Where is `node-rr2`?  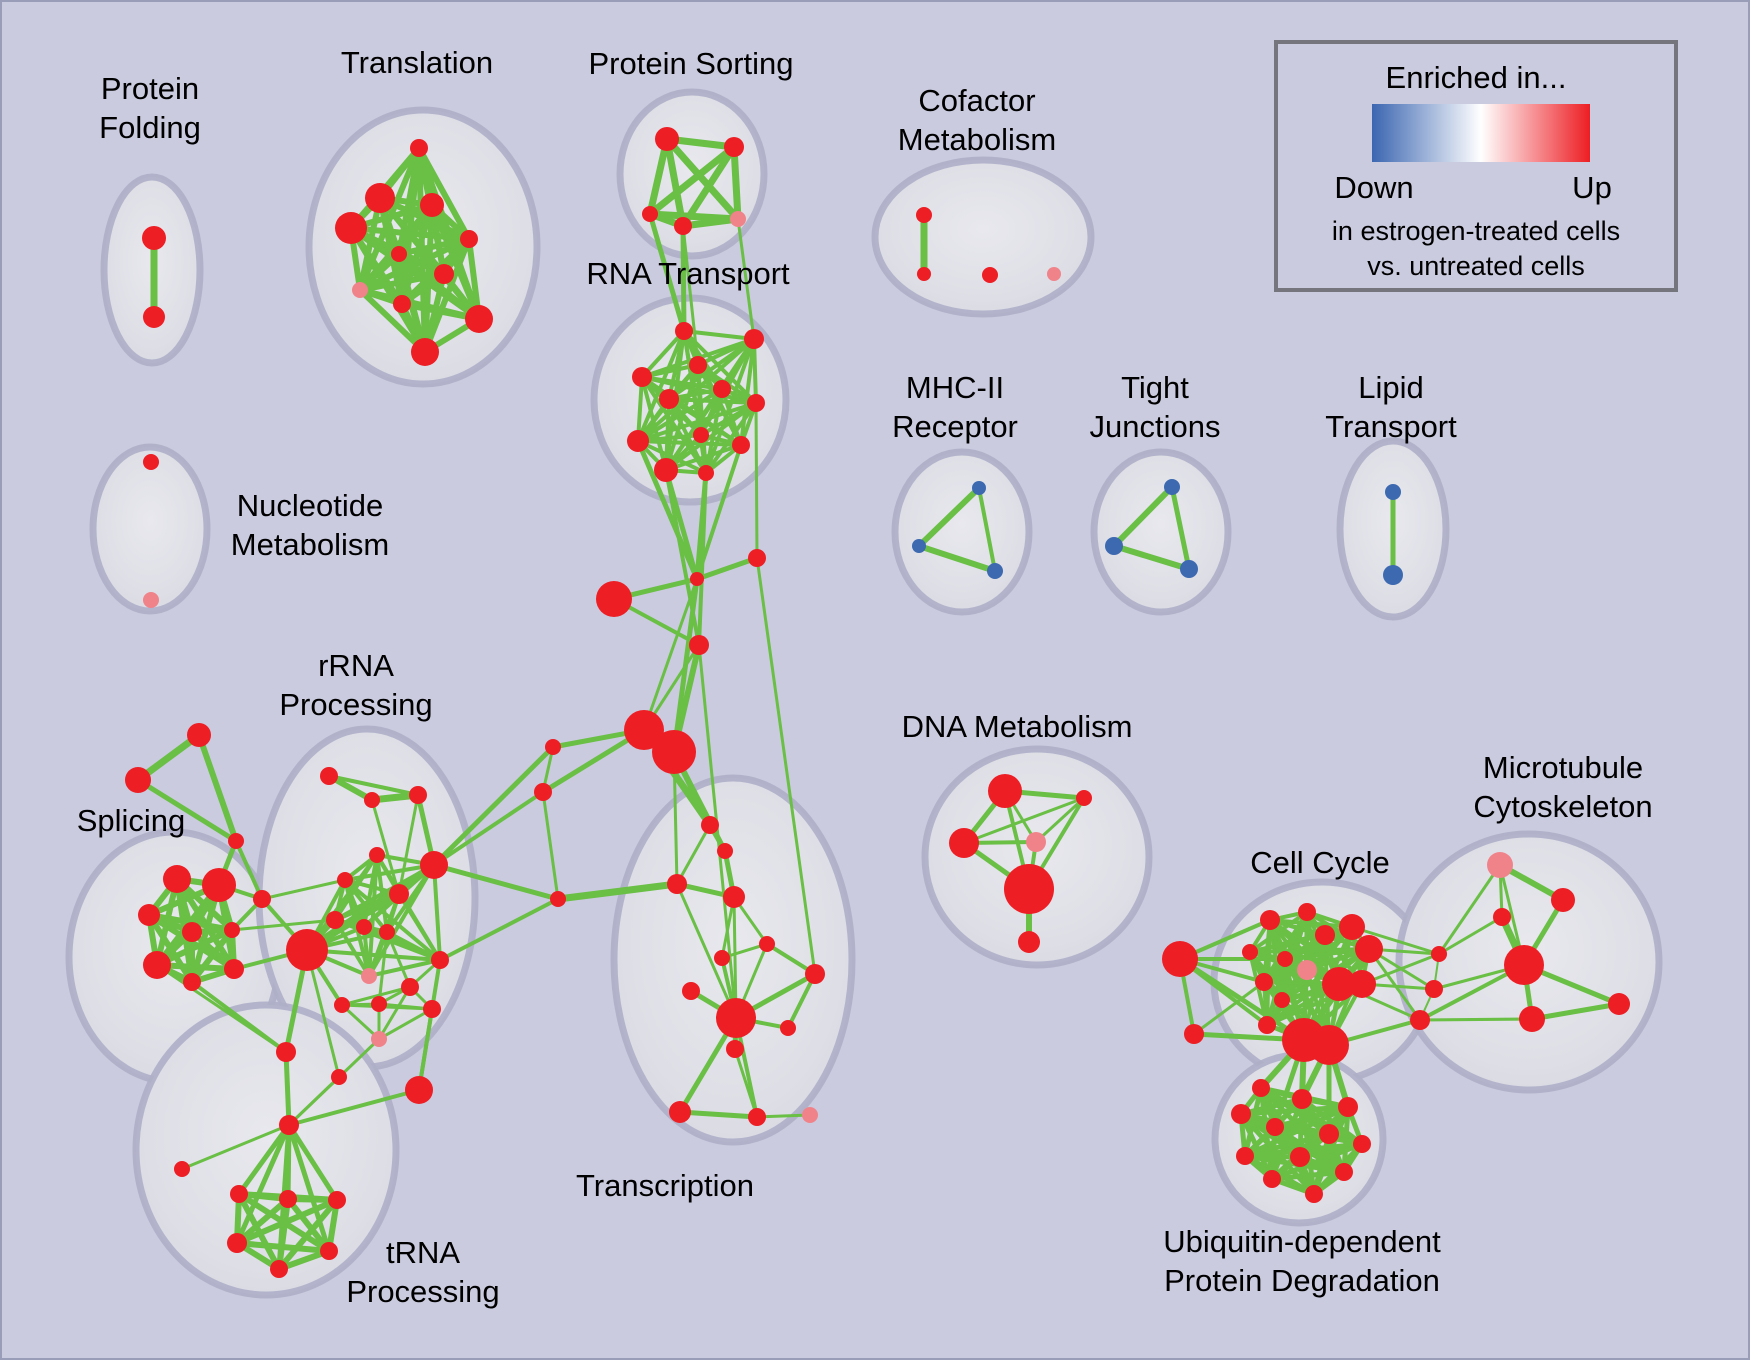 node-rr2 is located at coordinates (372, 800).